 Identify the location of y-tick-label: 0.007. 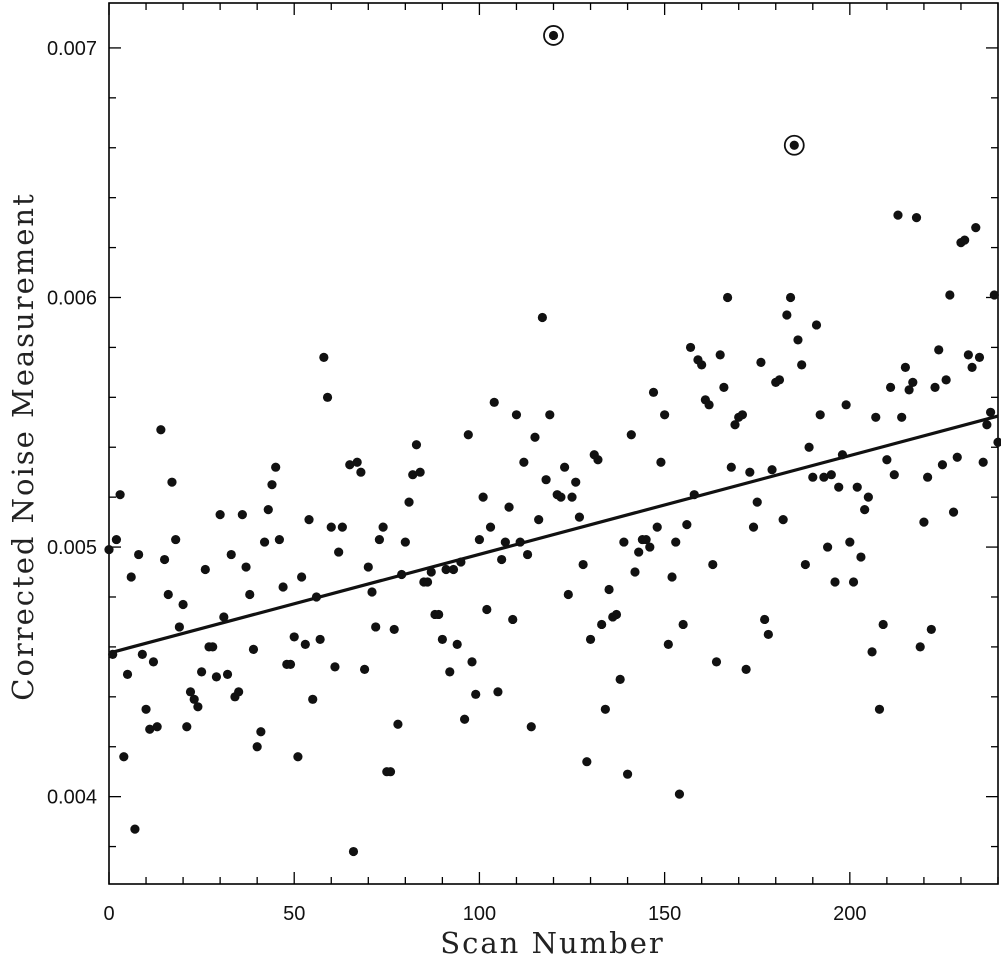
(72, 49).